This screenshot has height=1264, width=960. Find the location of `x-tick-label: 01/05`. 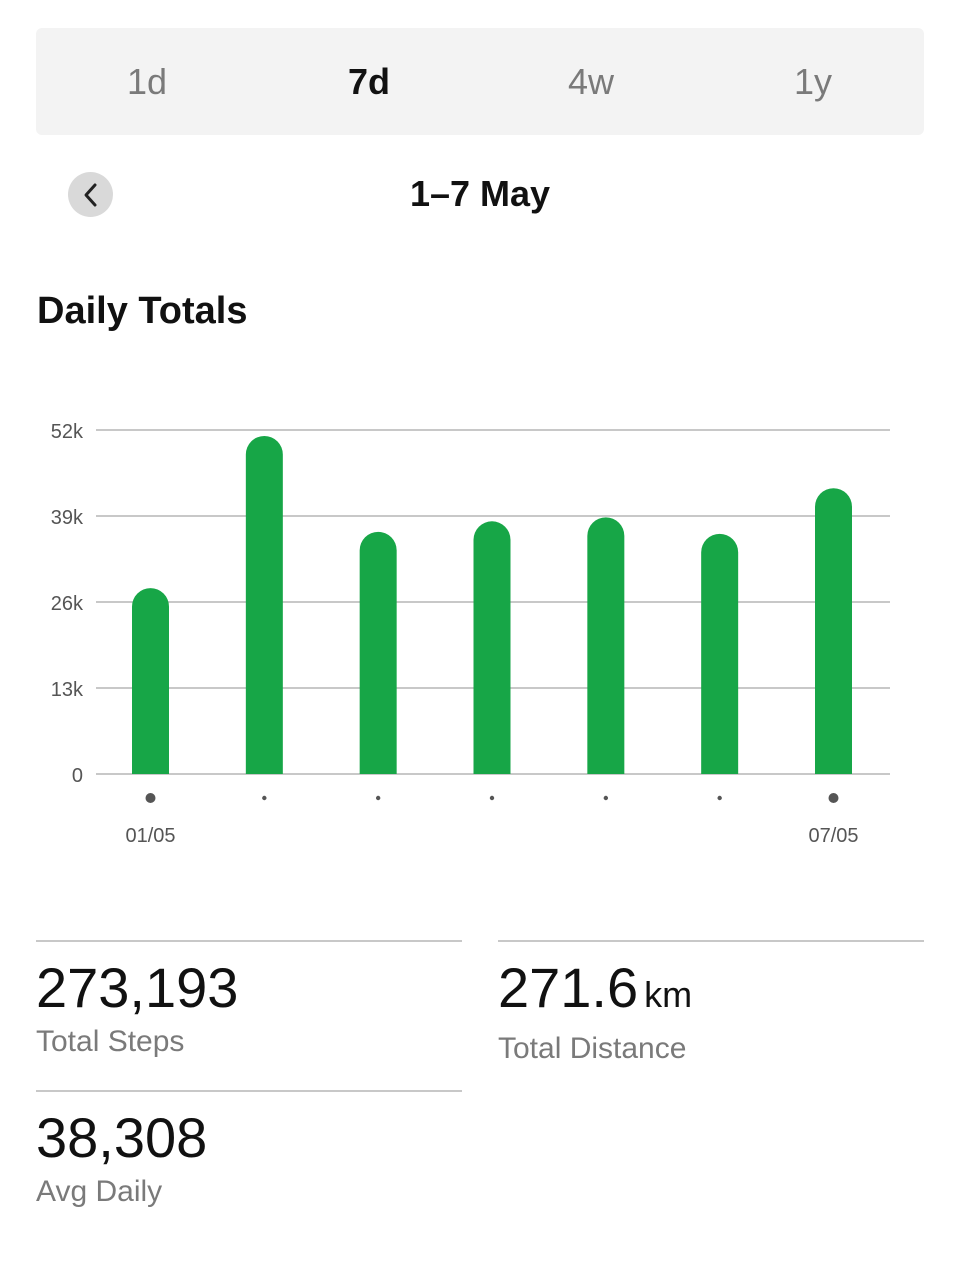

x-tick-label: 01/05 is located at coordinates (150, 836).